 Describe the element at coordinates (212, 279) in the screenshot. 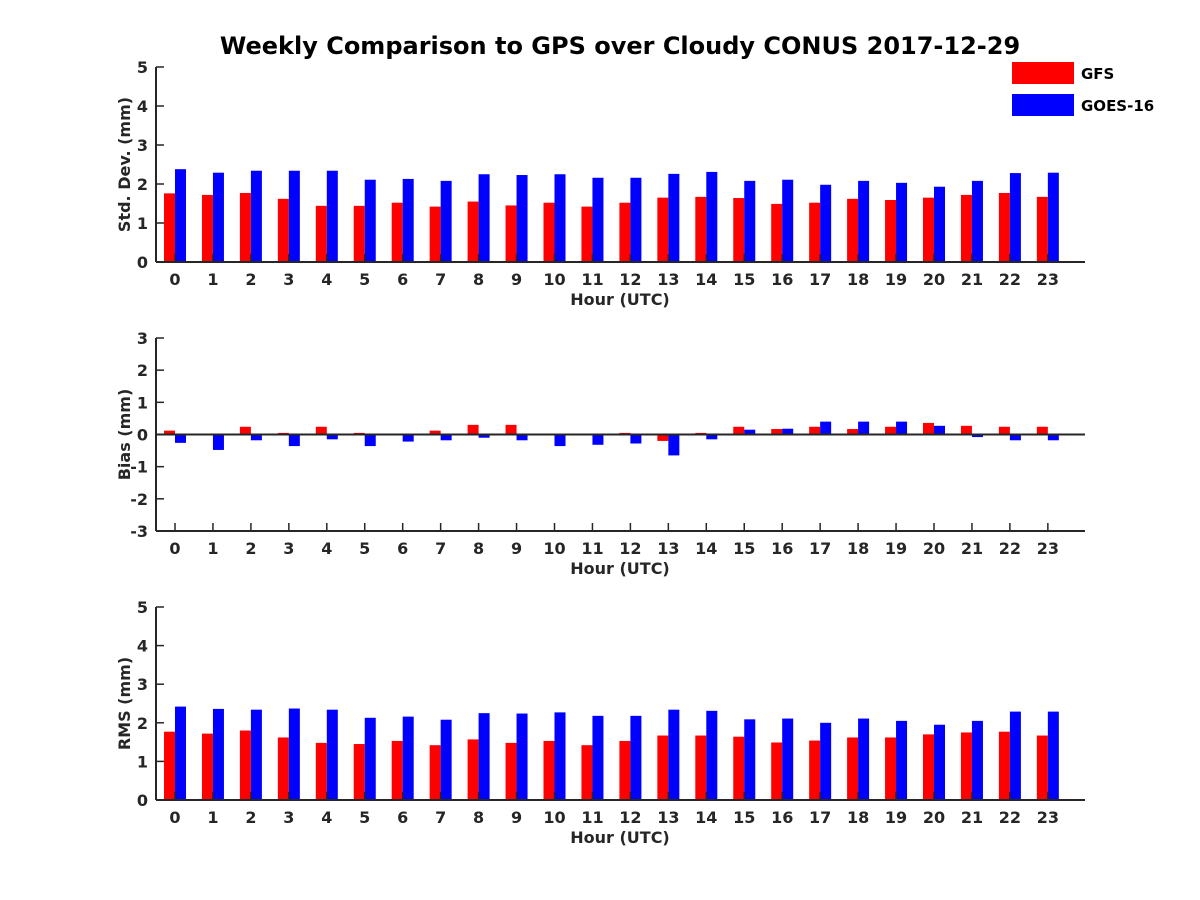

I see `x-tick-label: 1` at that location.